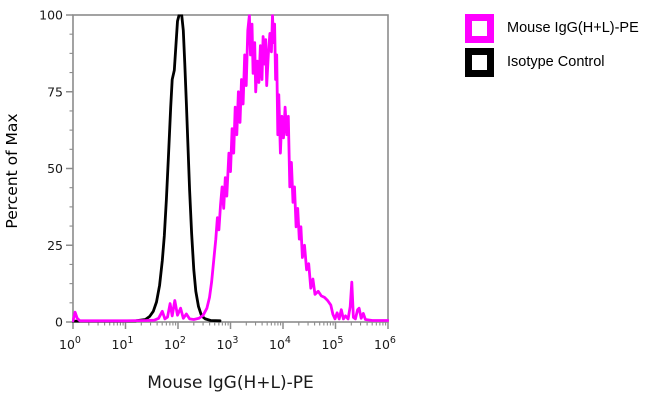 This screenshot has height=401, width=650. I want to click on x-tick-label: 10², so click(175, 343).